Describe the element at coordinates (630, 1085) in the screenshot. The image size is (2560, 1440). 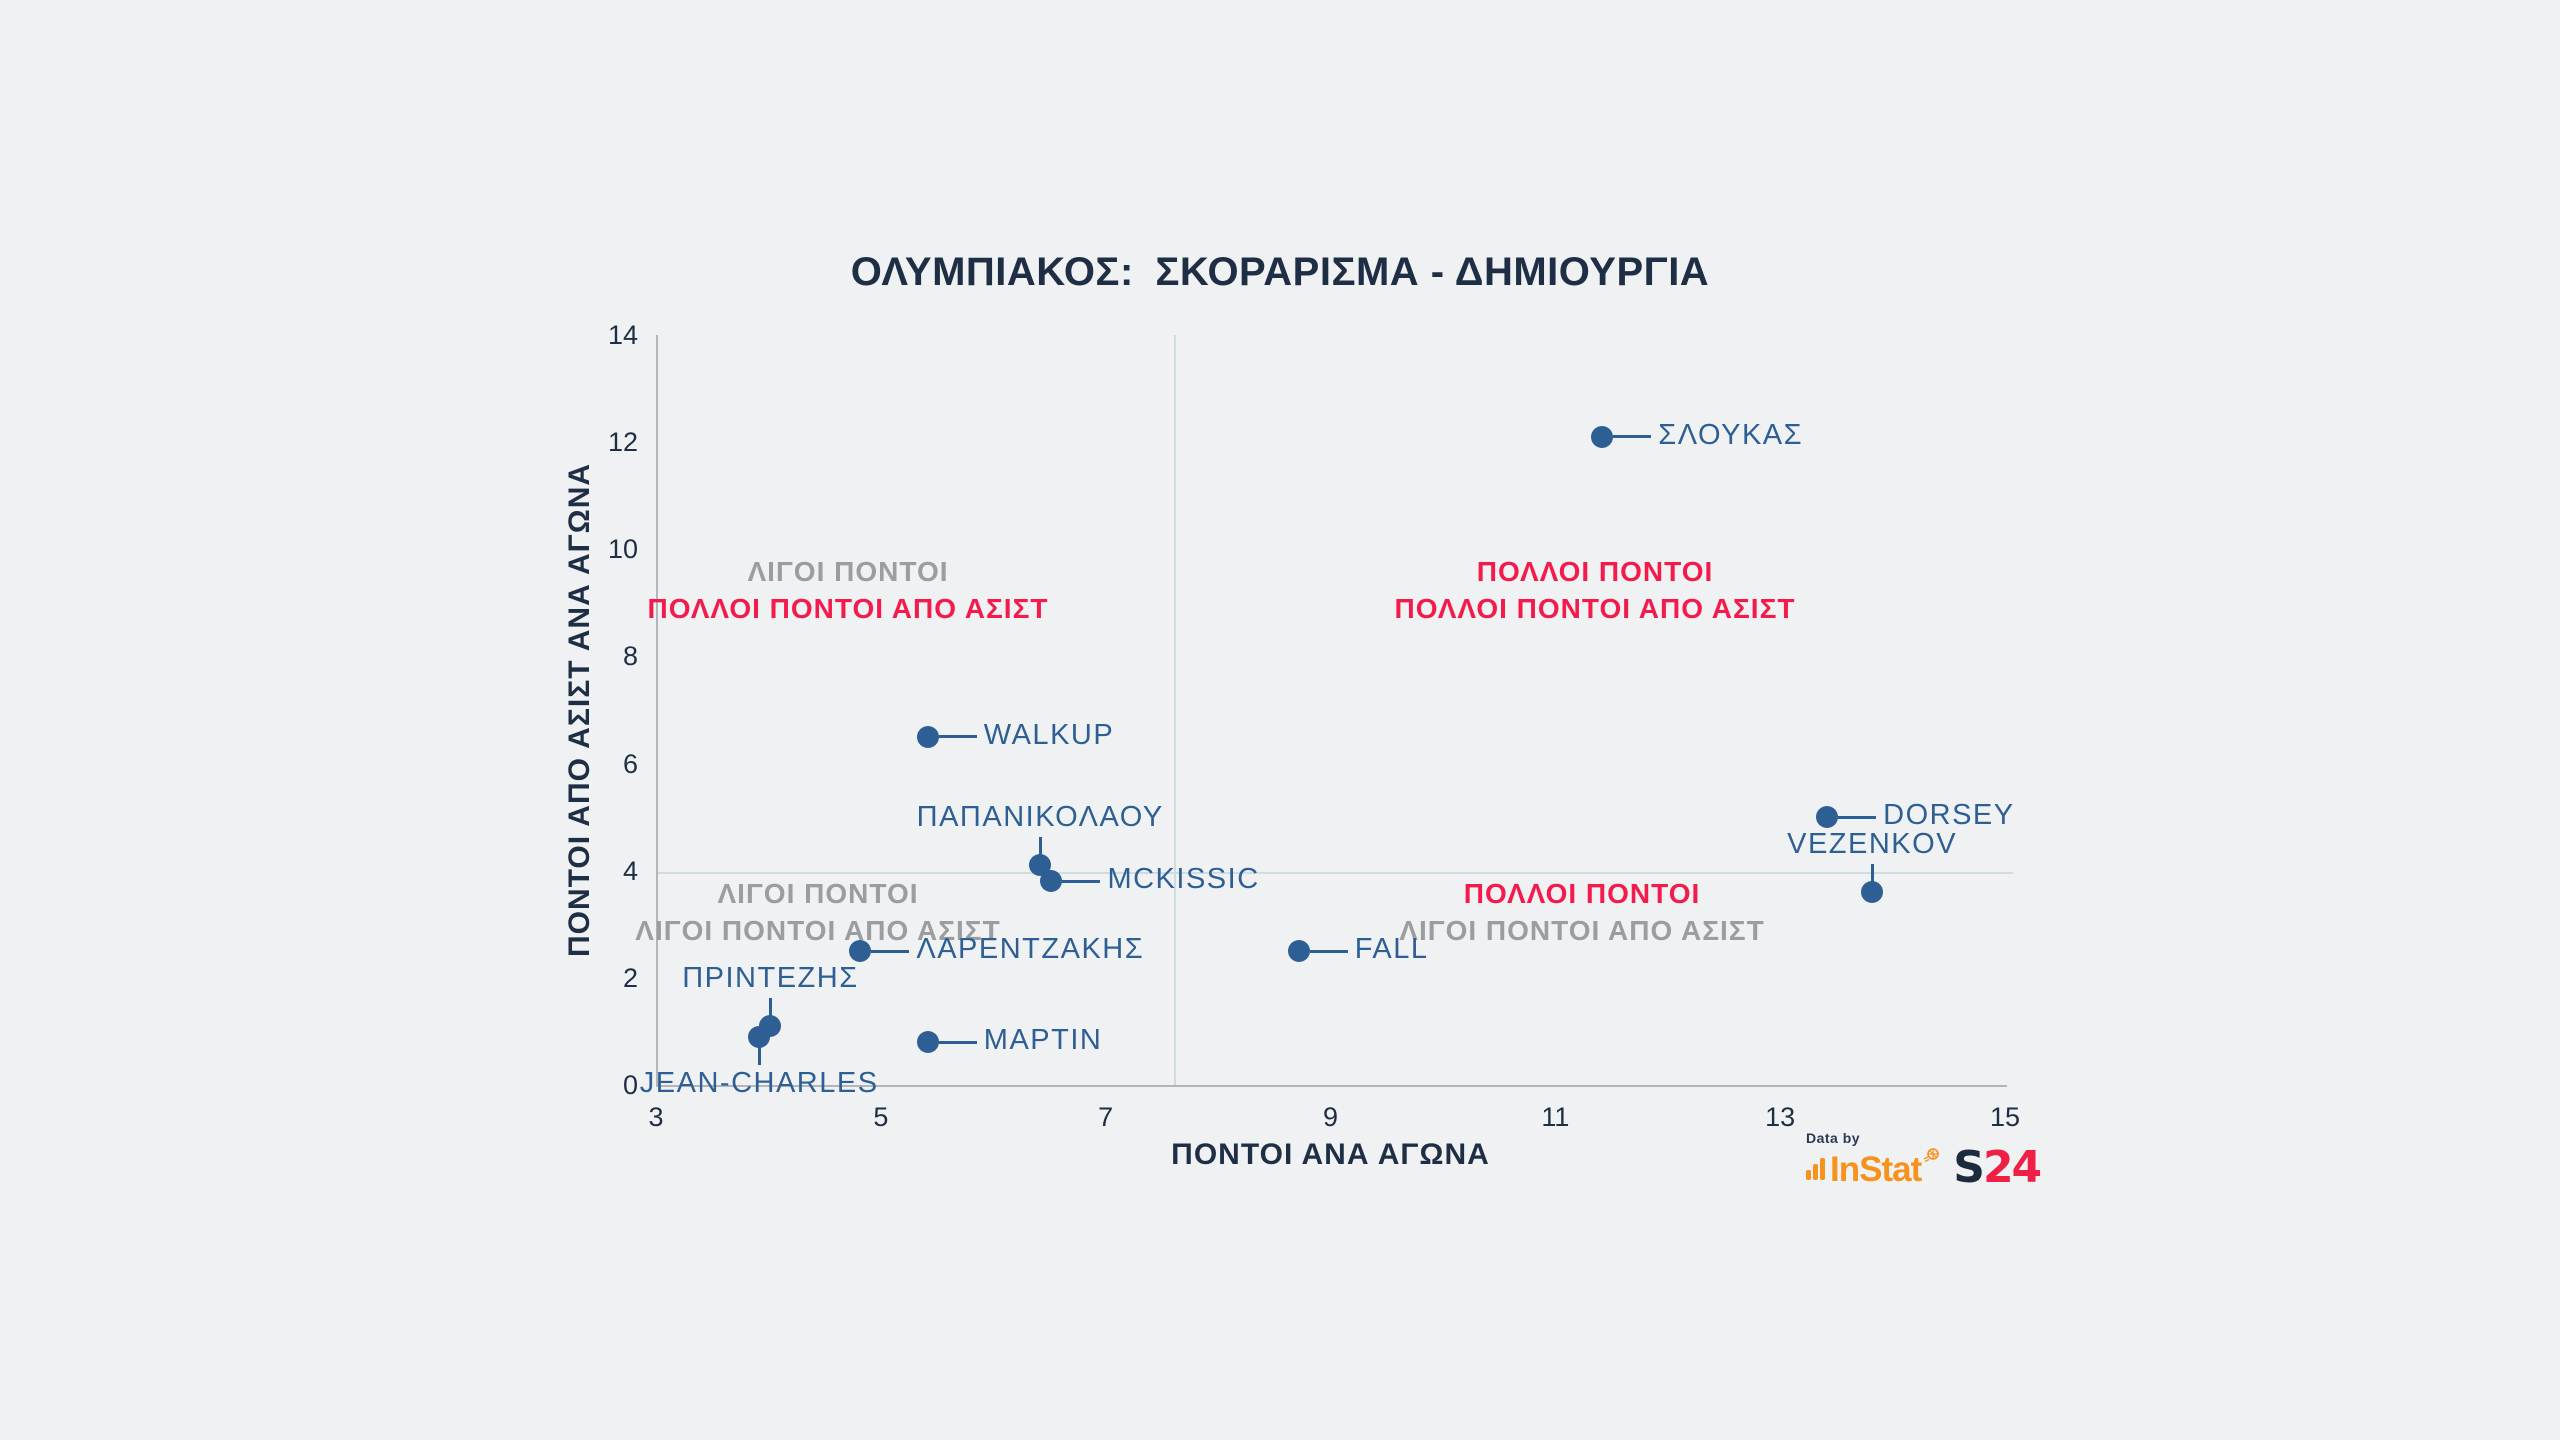
I see `y-tick-label: 0` at that location.